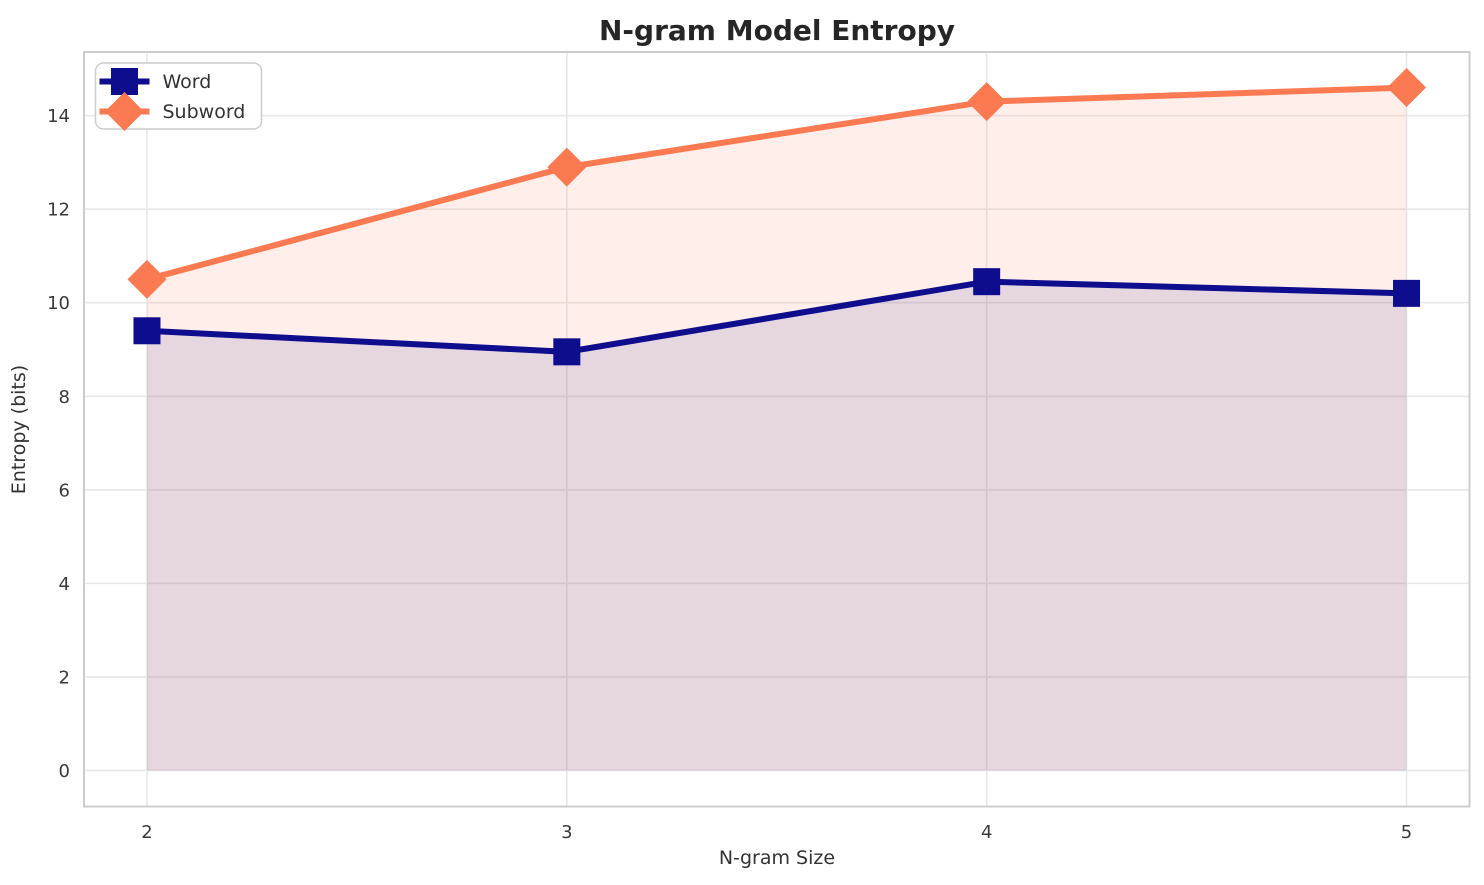 Image resolution: width=1484 pixels, height=885 pixels. Describe the element at coordinates (986, 832) in the screenshot. I see `x-tick-label: 4` at that location.